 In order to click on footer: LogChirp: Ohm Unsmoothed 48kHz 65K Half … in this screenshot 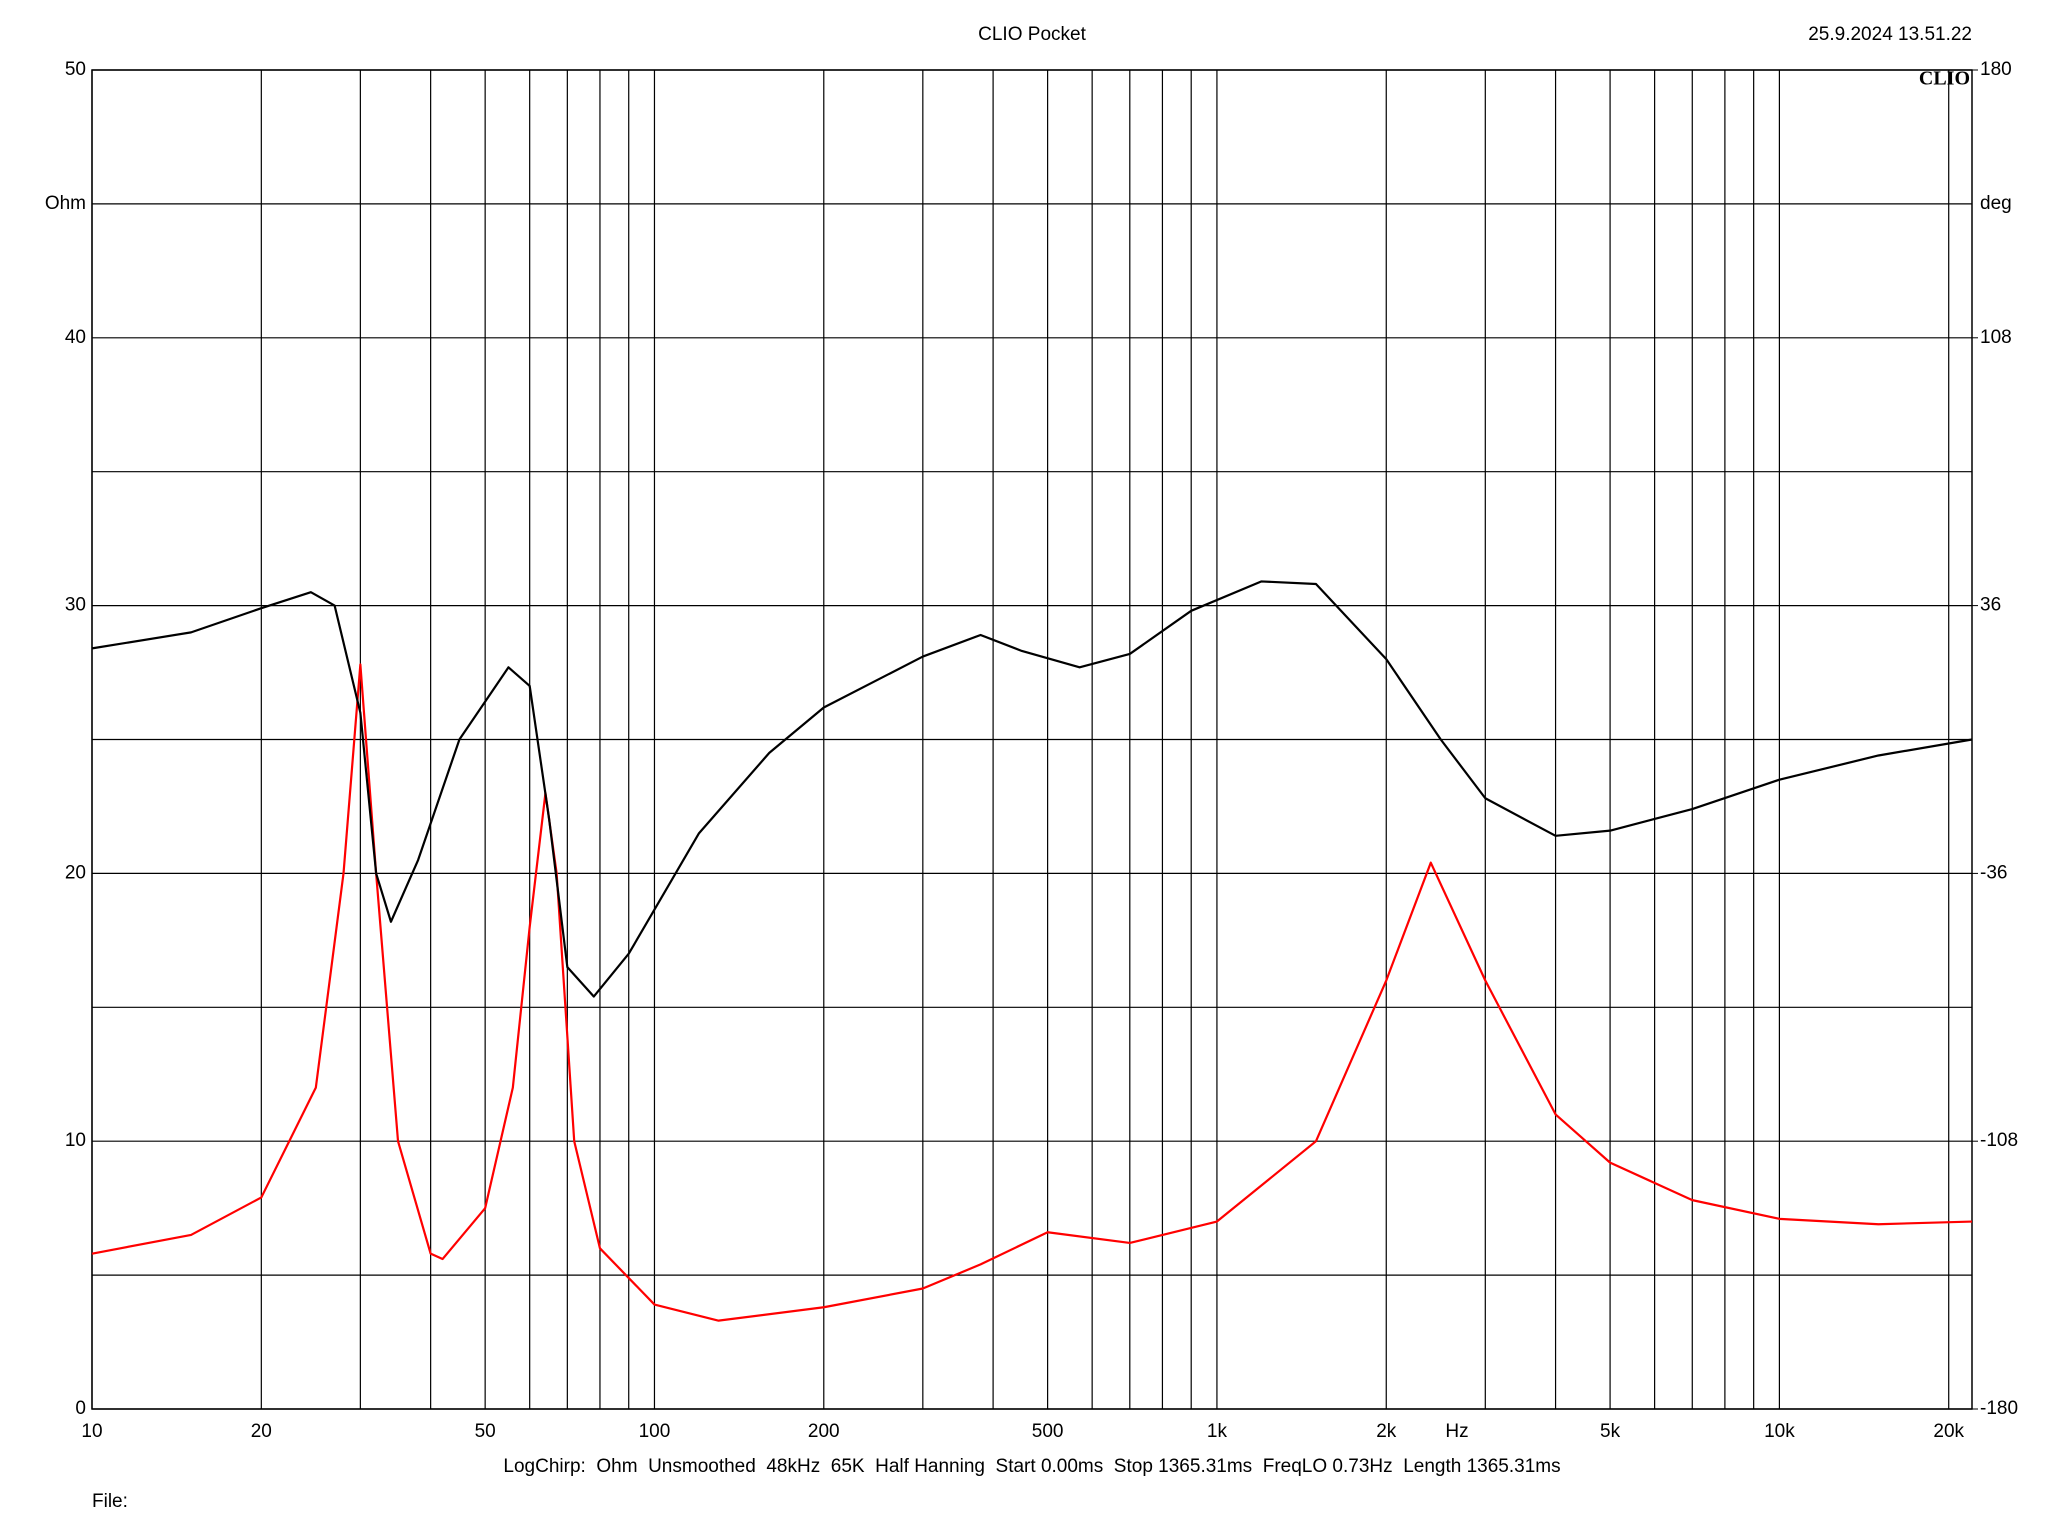, I will do `click(1031, 1466)`.